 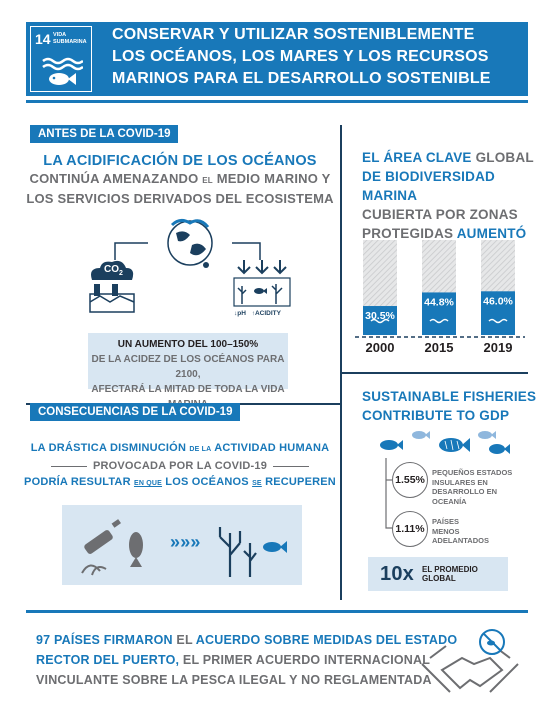 I want to click on acidification-illustration, so click(x=187, y=243).